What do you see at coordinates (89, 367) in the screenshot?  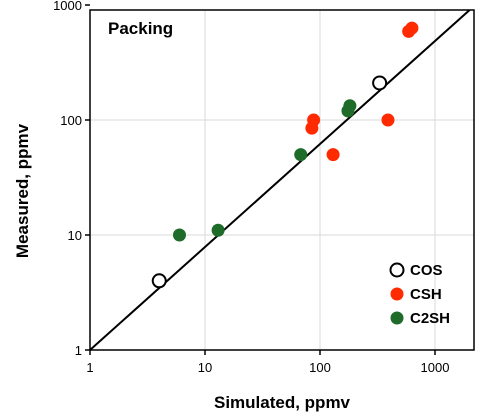 I see `x-tick-label: 1` at bounding box center [89, 367].